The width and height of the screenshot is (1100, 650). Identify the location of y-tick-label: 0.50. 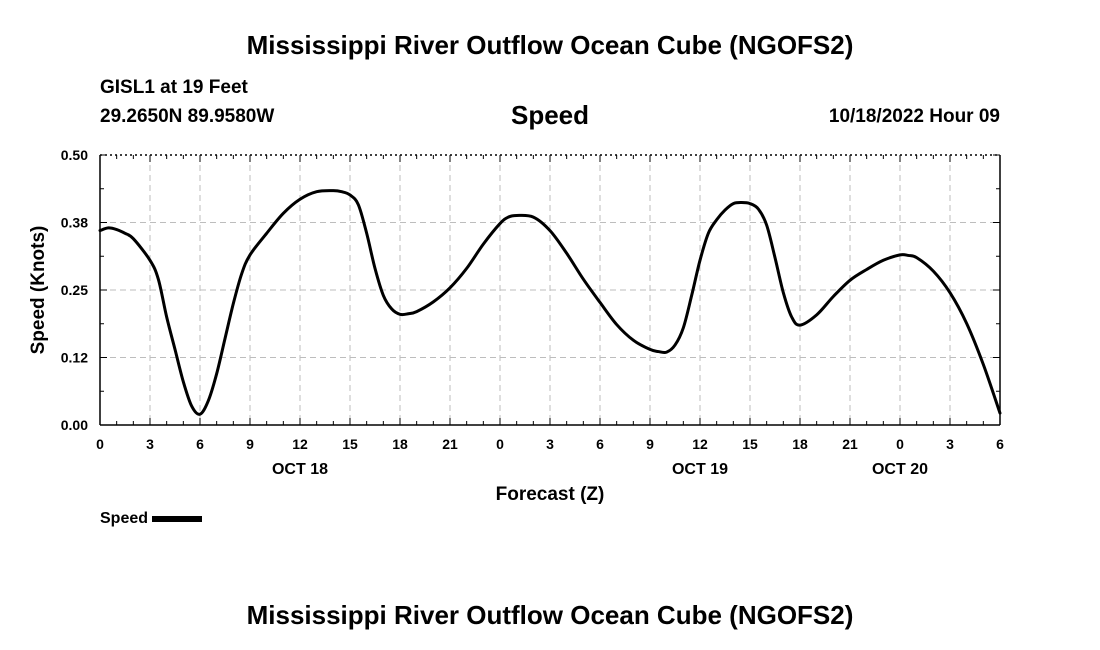
(74, 155).